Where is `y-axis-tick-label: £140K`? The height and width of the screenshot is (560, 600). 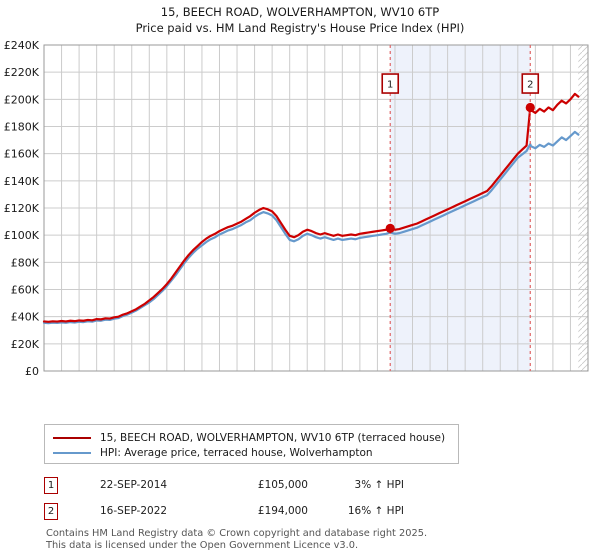 y-axis-tick-label: £140K is located at coordinates (22, 181).